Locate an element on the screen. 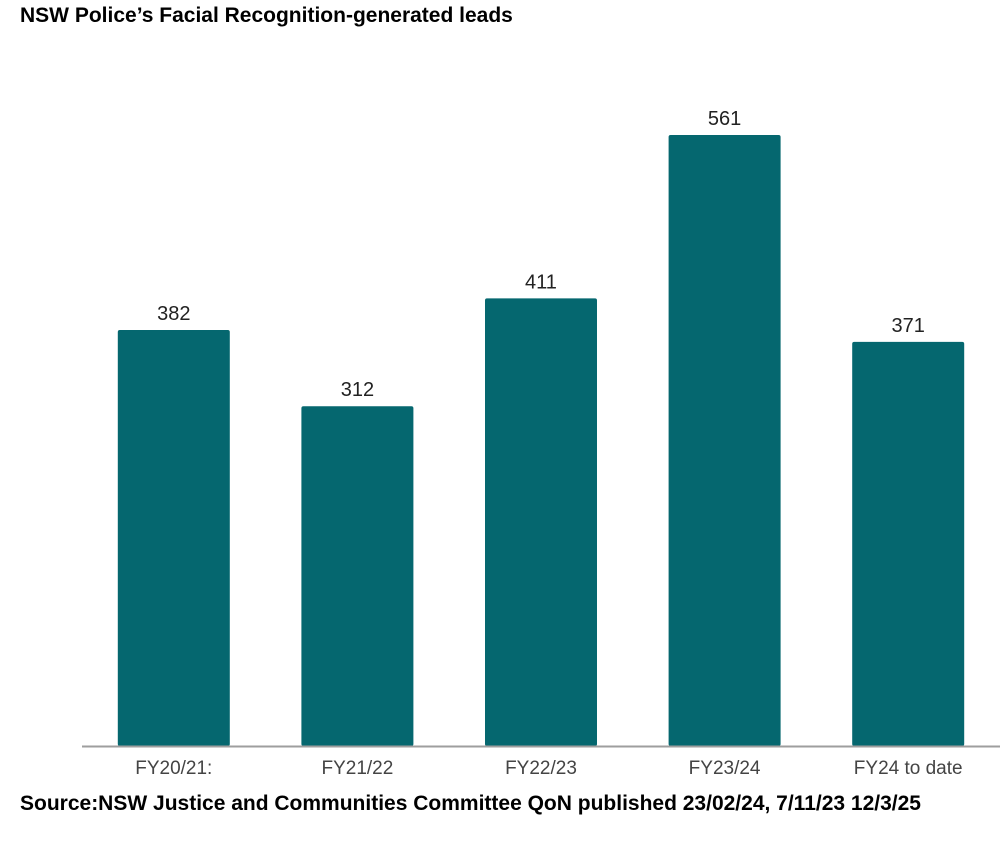 The height and width of the screenshot is (851, 1000). x-tick-label-2: FY22/23 is located at coordinates (541, 768).